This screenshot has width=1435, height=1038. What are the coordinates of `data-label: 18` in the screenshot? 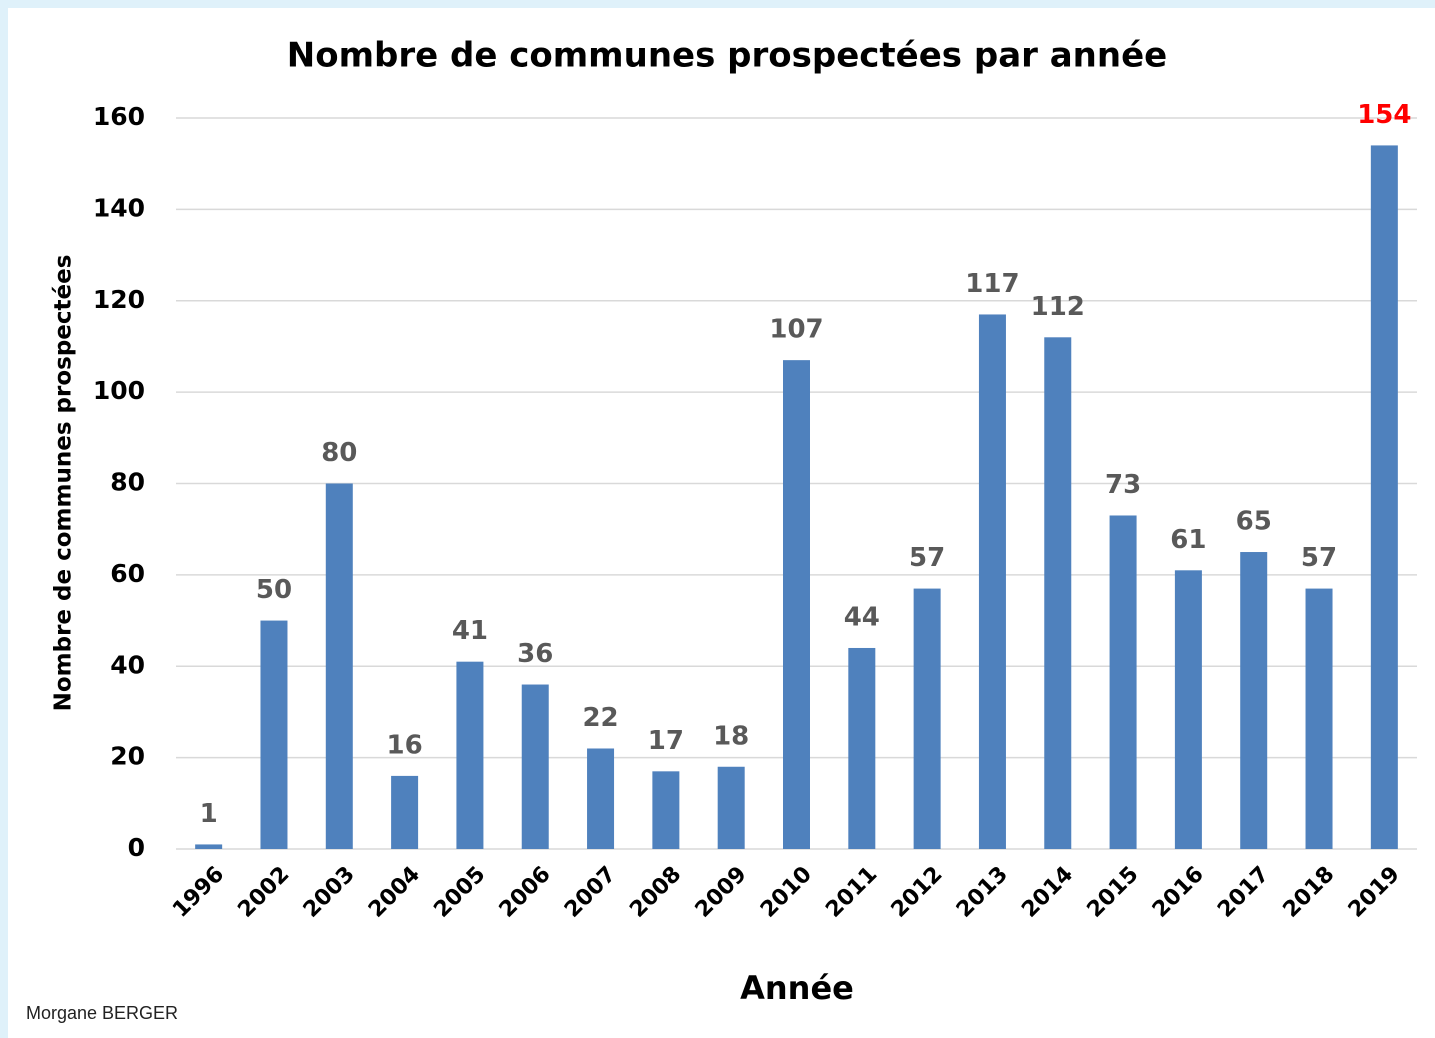 It's located at (731, 736).